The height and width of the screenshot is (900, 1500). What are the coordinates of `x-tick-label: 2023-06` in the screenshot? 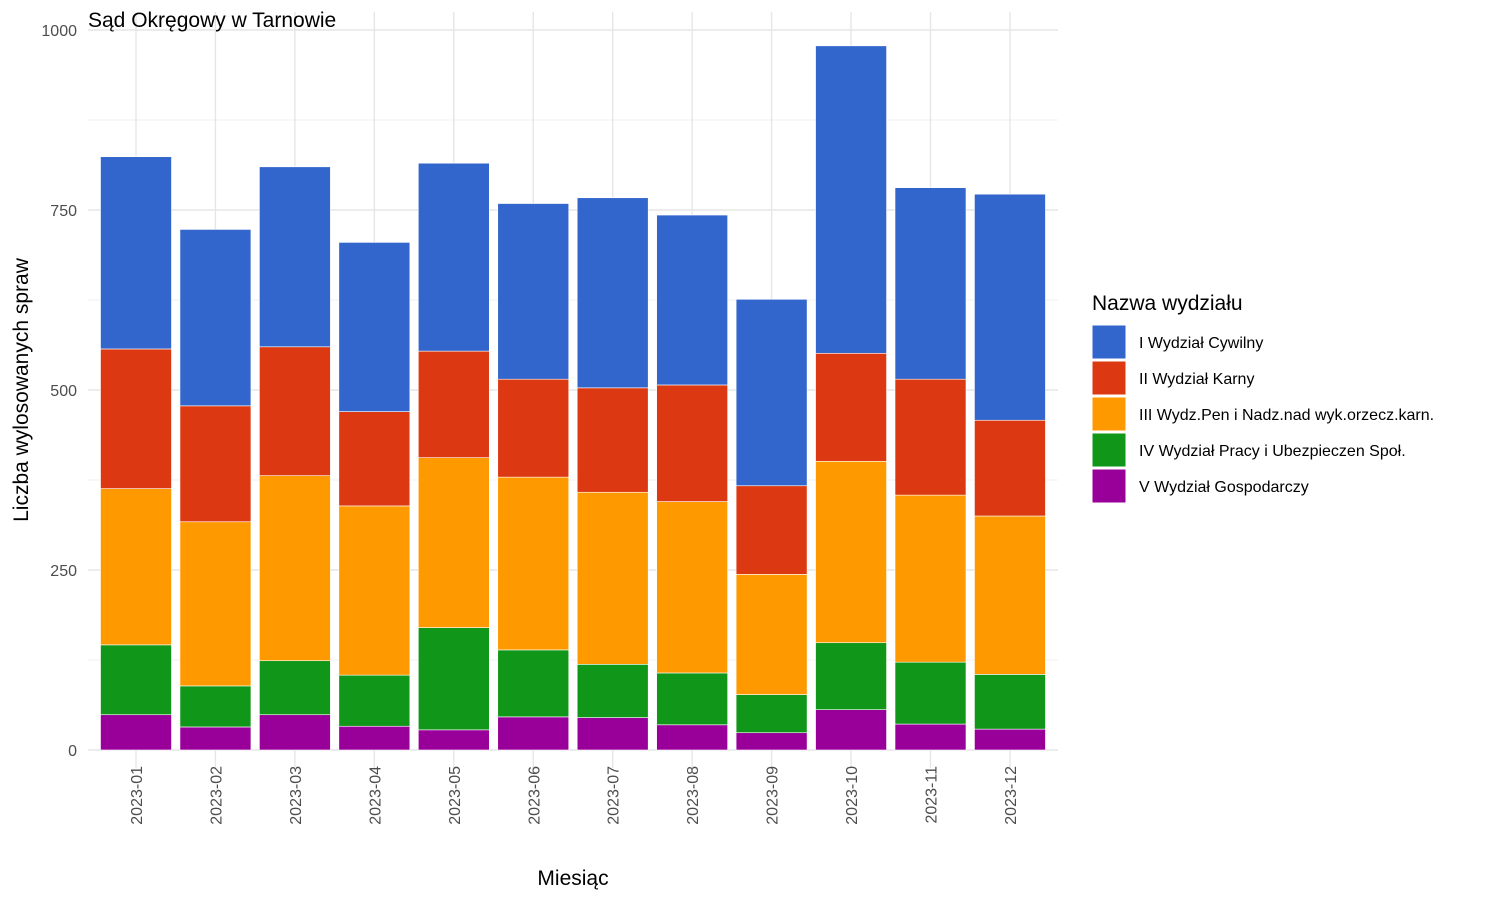 It's located at (534, 795).